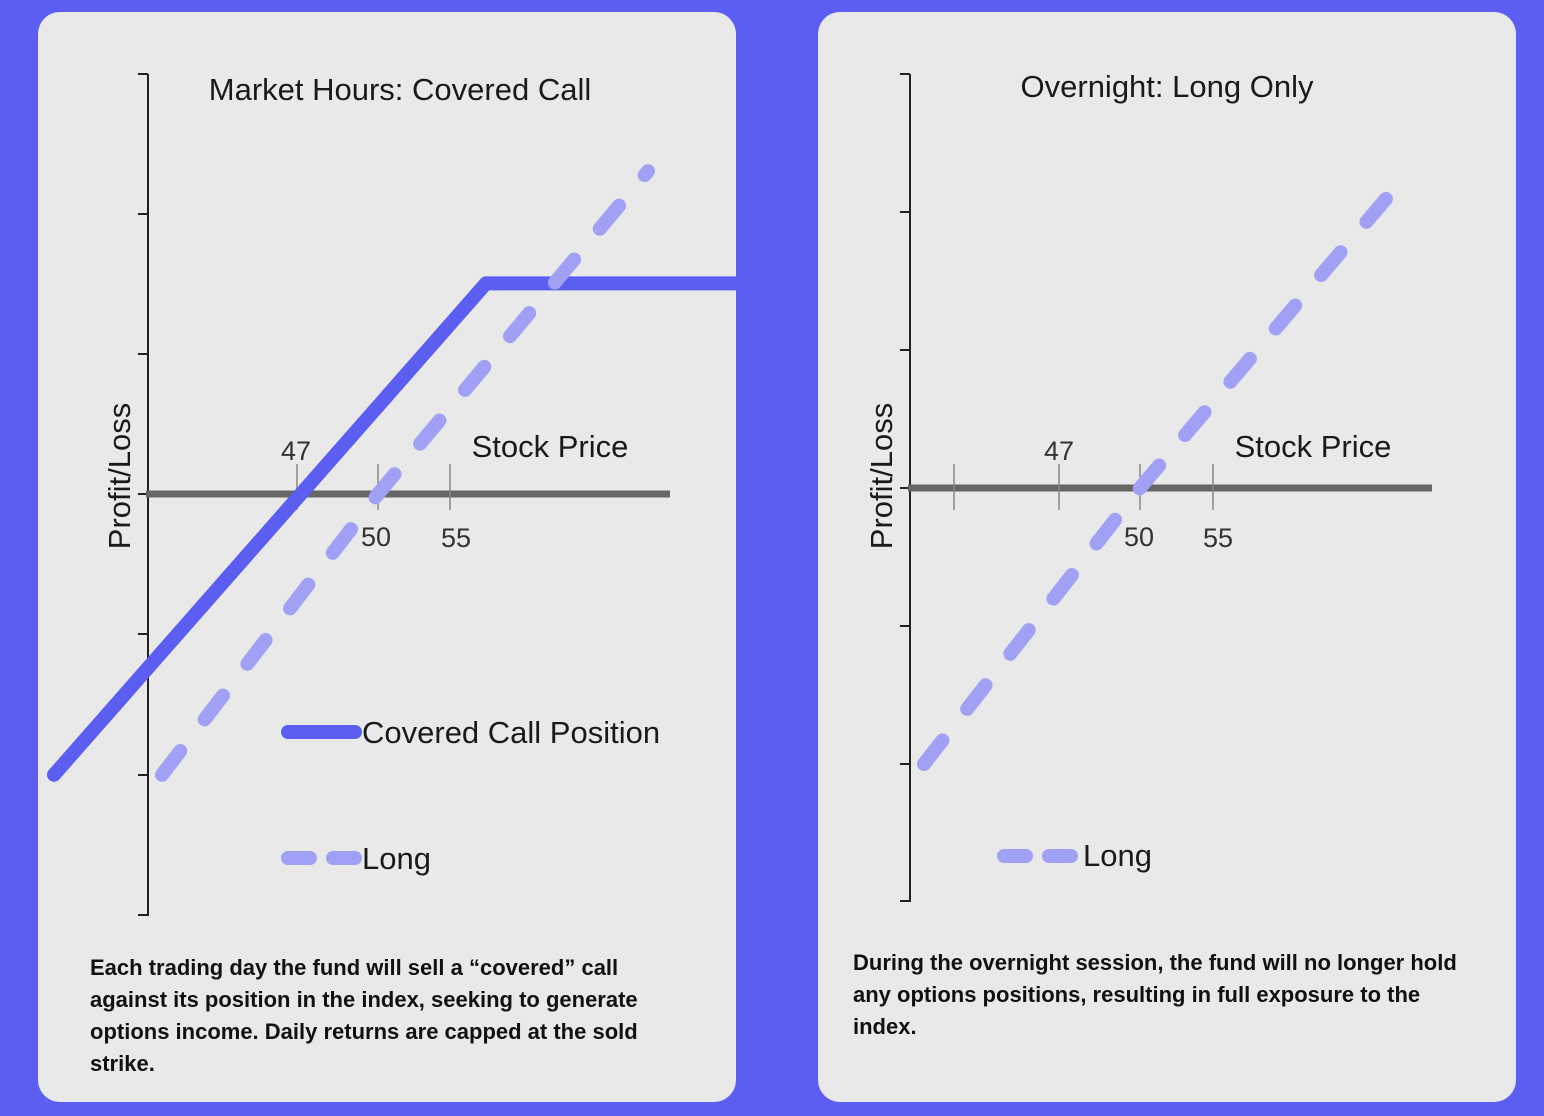 This screenshot has height=1116, width=1544. I want to click on legend-label-covered-call: Covered Call Position, so click(511, 732).